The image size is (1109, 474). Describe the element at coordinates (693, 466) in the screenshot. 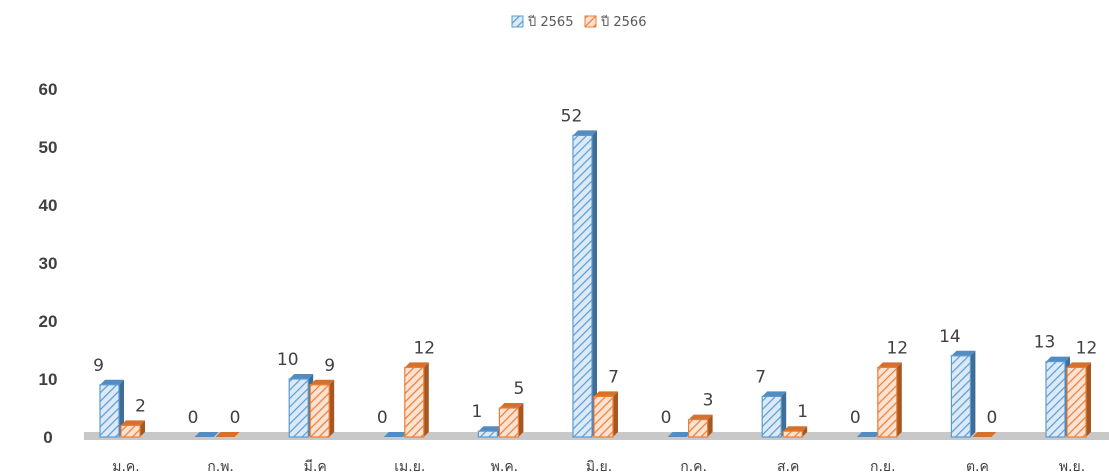

I see `x-tick-label: ก.ค.` at that location.